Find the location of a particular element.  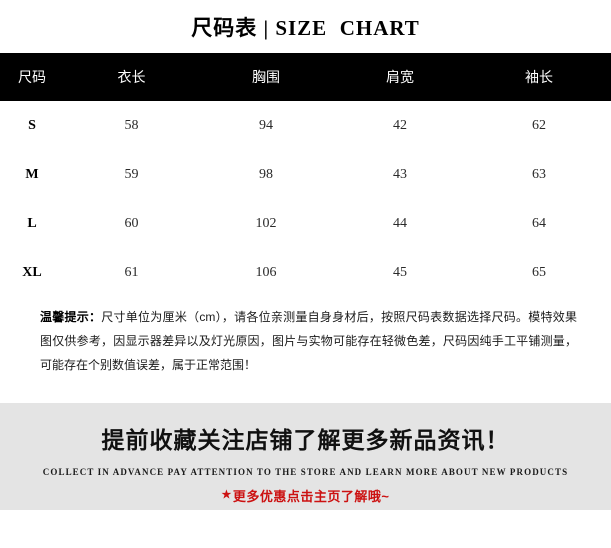

cell-length: 61 is located at coordinates (131, 272).